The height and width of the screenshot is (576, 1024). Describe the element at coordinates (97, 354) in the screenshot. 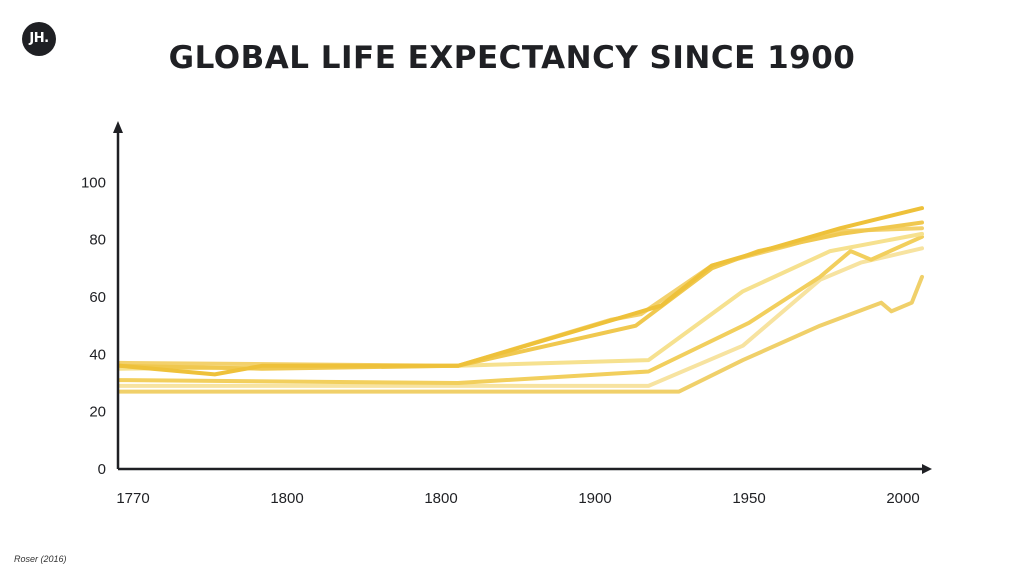

I see `y-tick-label: 40` at that location.